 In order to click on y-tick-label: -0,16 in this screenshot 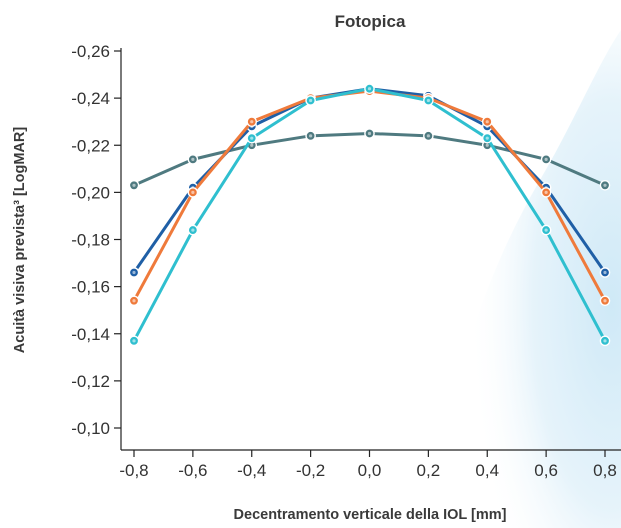, I will do `click(90, 287)`.